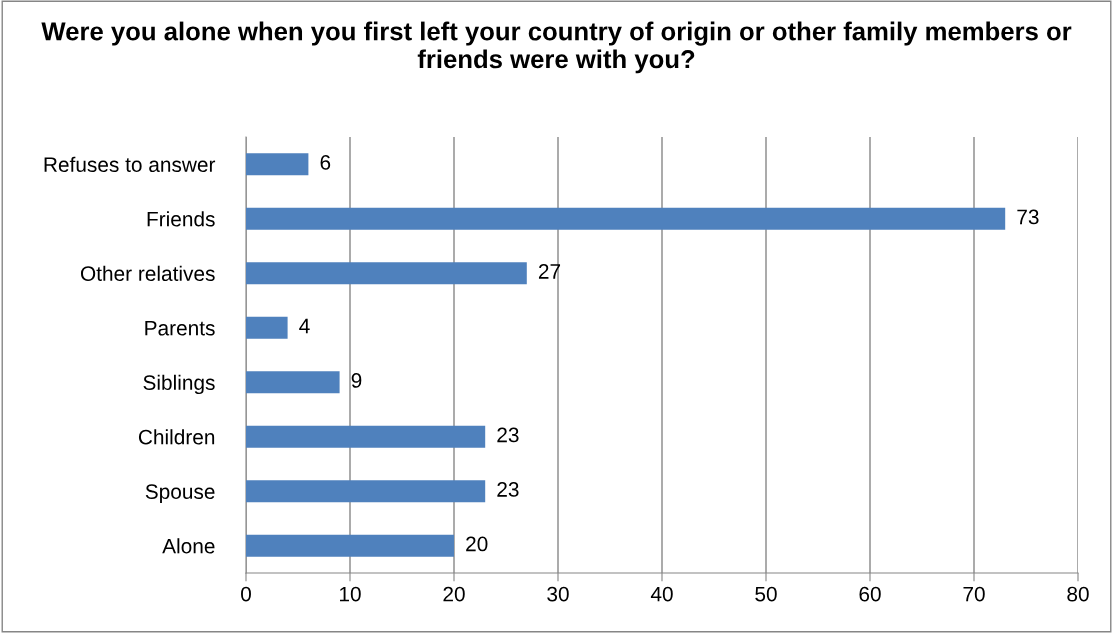 The width and height of the screenshot is (1113, 633). I want to click on x-tick-label: 20, so click(454, 594).